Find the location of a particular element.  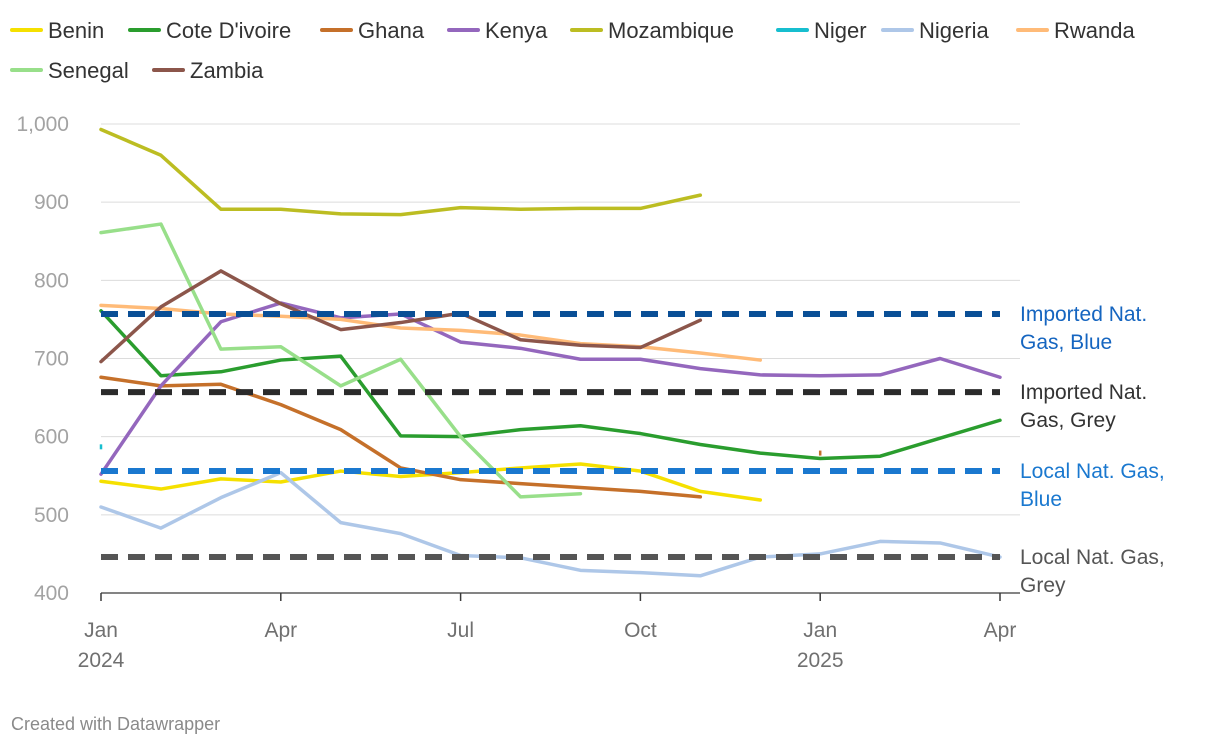

legend-item: Zambia is located at coordinates (208, 70).